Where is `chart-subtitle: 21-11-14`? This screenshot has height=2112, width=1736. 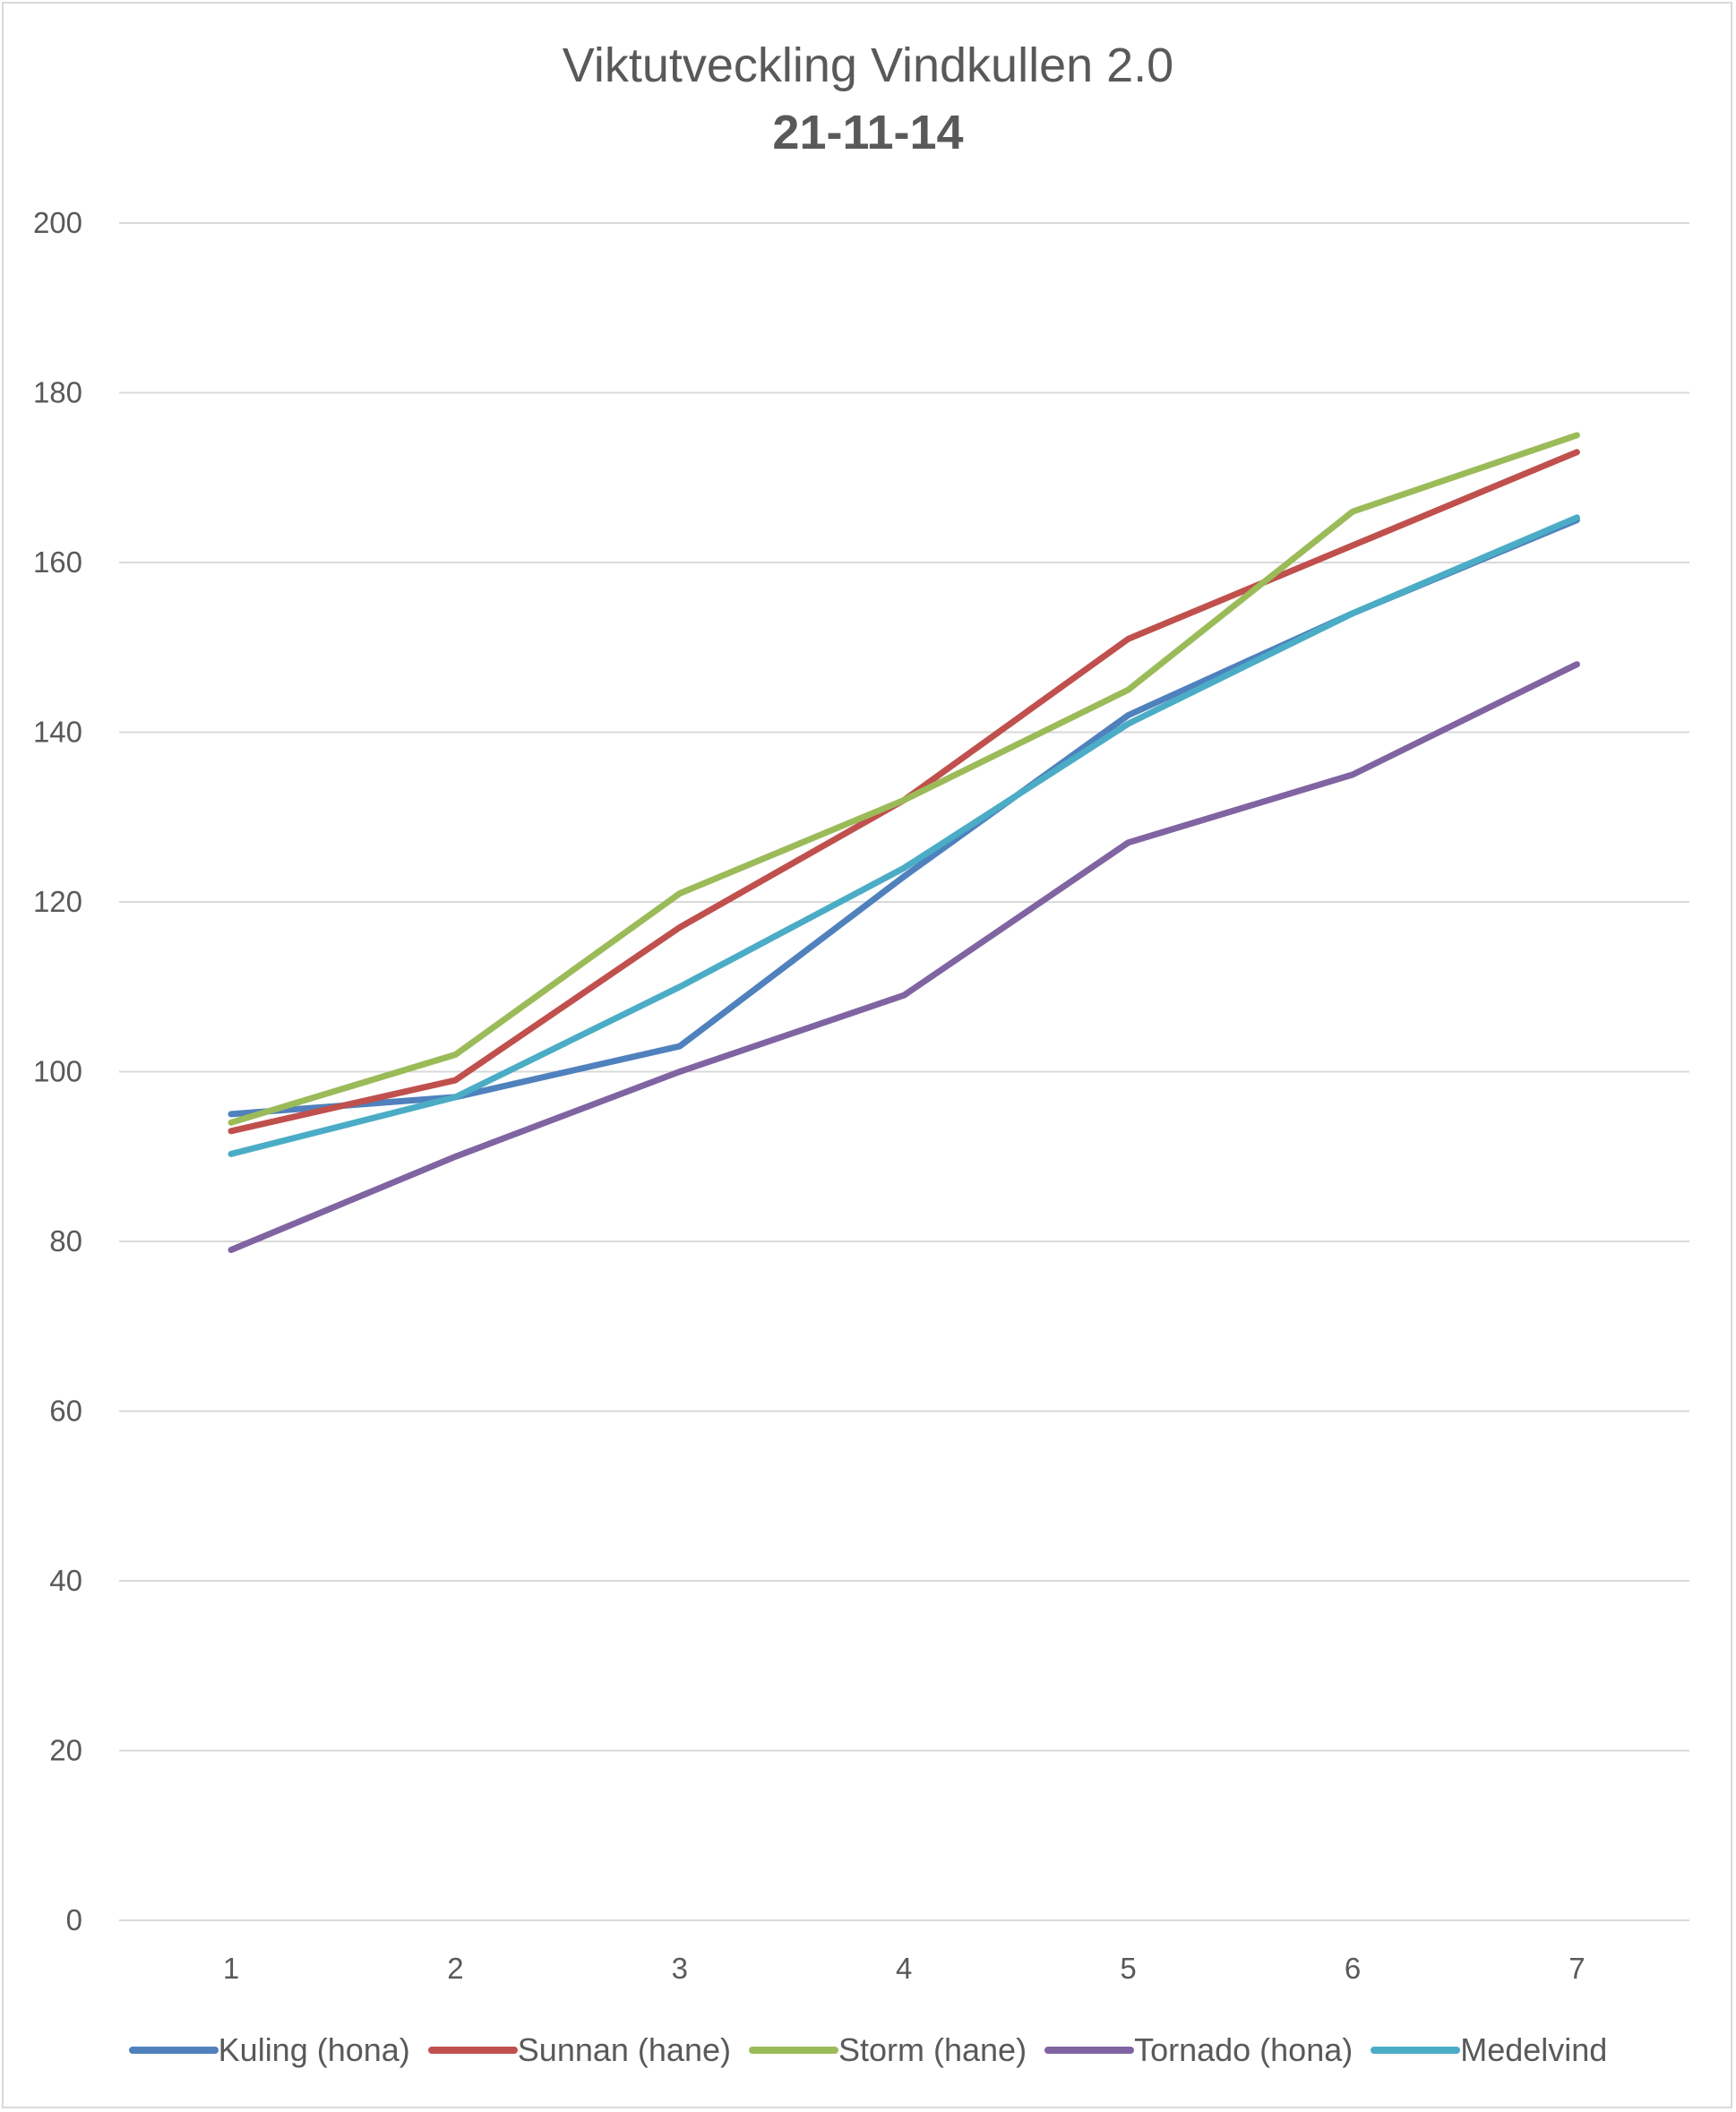 chart-subtitle: 21-11-14 is located at coordinates (868, 132).